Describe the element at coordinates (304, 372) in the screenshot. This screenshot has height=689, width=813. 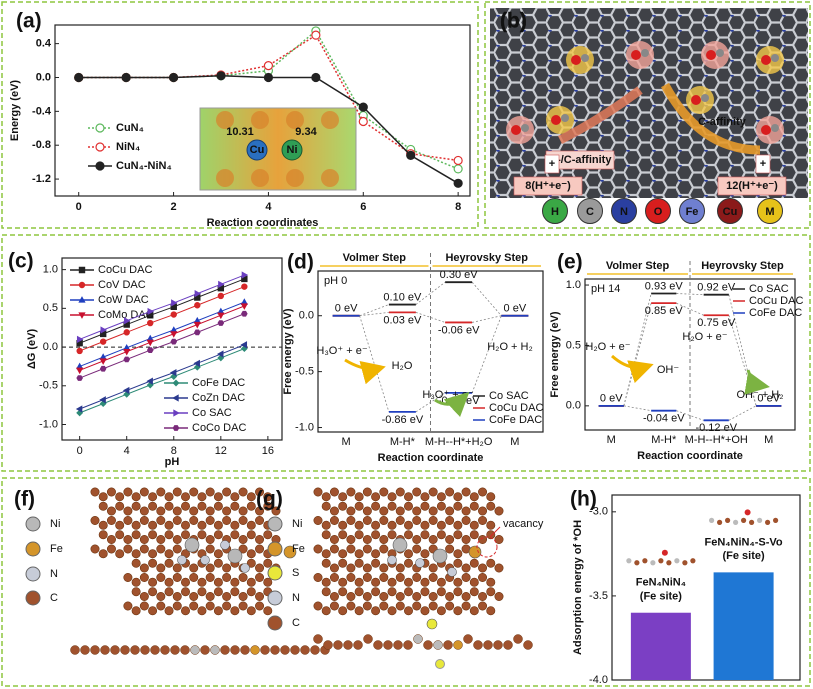
I see `y-tick-label: -0.5` at that location.